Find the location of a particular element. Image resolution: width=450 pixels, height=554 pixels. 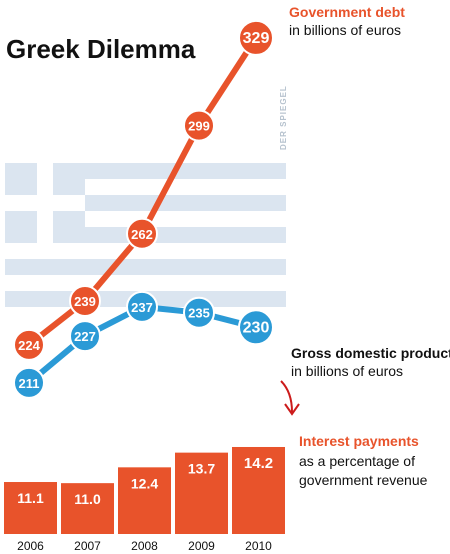

gdp-point-label: 227 is located at coordinates (85, 336).